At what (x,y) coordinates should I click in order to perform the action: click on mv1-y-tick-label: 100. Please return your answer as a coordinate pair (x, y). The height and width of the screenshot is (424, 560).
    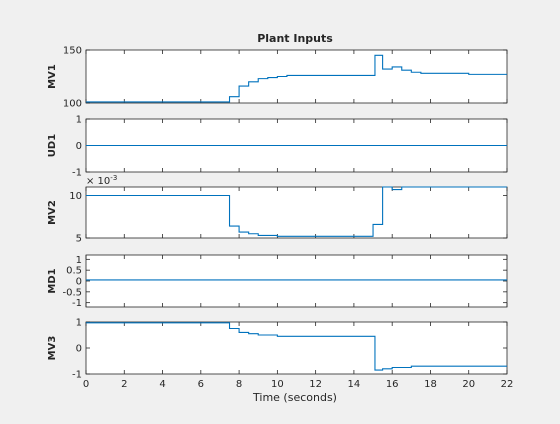
    Looking at the image, I should click on (72, 104).